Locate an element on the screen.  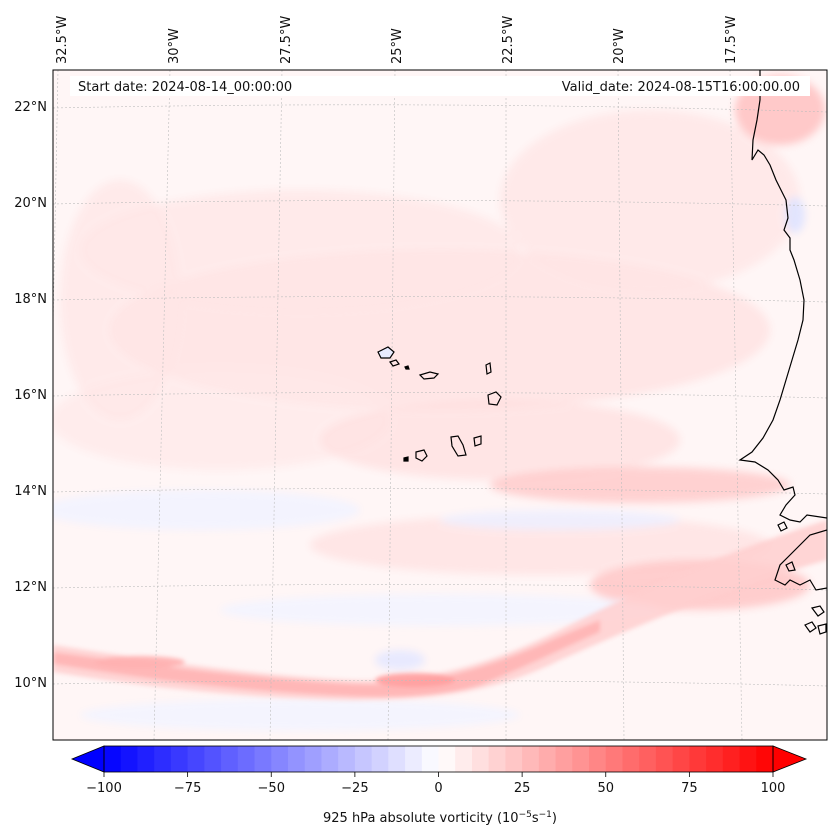
island-sao-nicolau is located at coordinates (429, 375).